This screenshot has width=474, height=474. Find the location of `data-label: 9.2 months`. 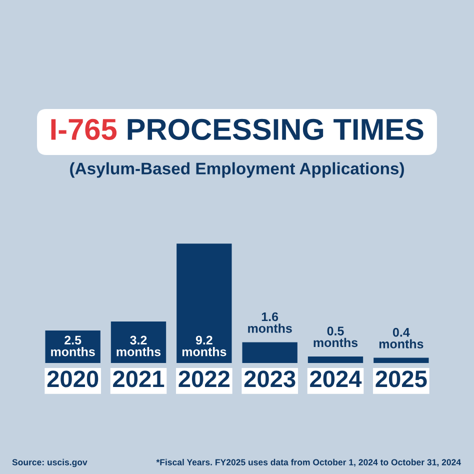

data-label: 9.2 months is located at coordinates (204, 346).